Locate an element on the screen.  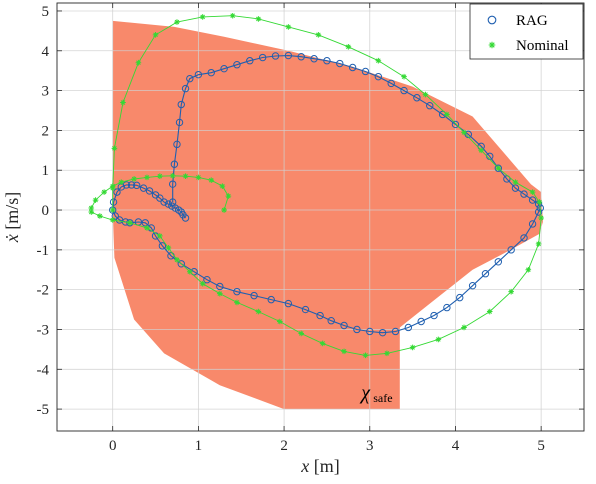
legend-marker-rag is located at coordinates (492, 20).